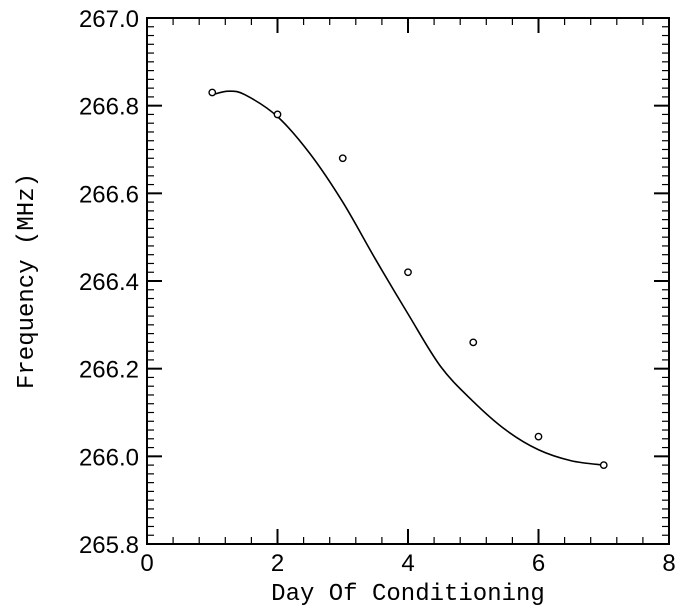  I want to click on y-tick-label: 265.8, so click(109, 545).